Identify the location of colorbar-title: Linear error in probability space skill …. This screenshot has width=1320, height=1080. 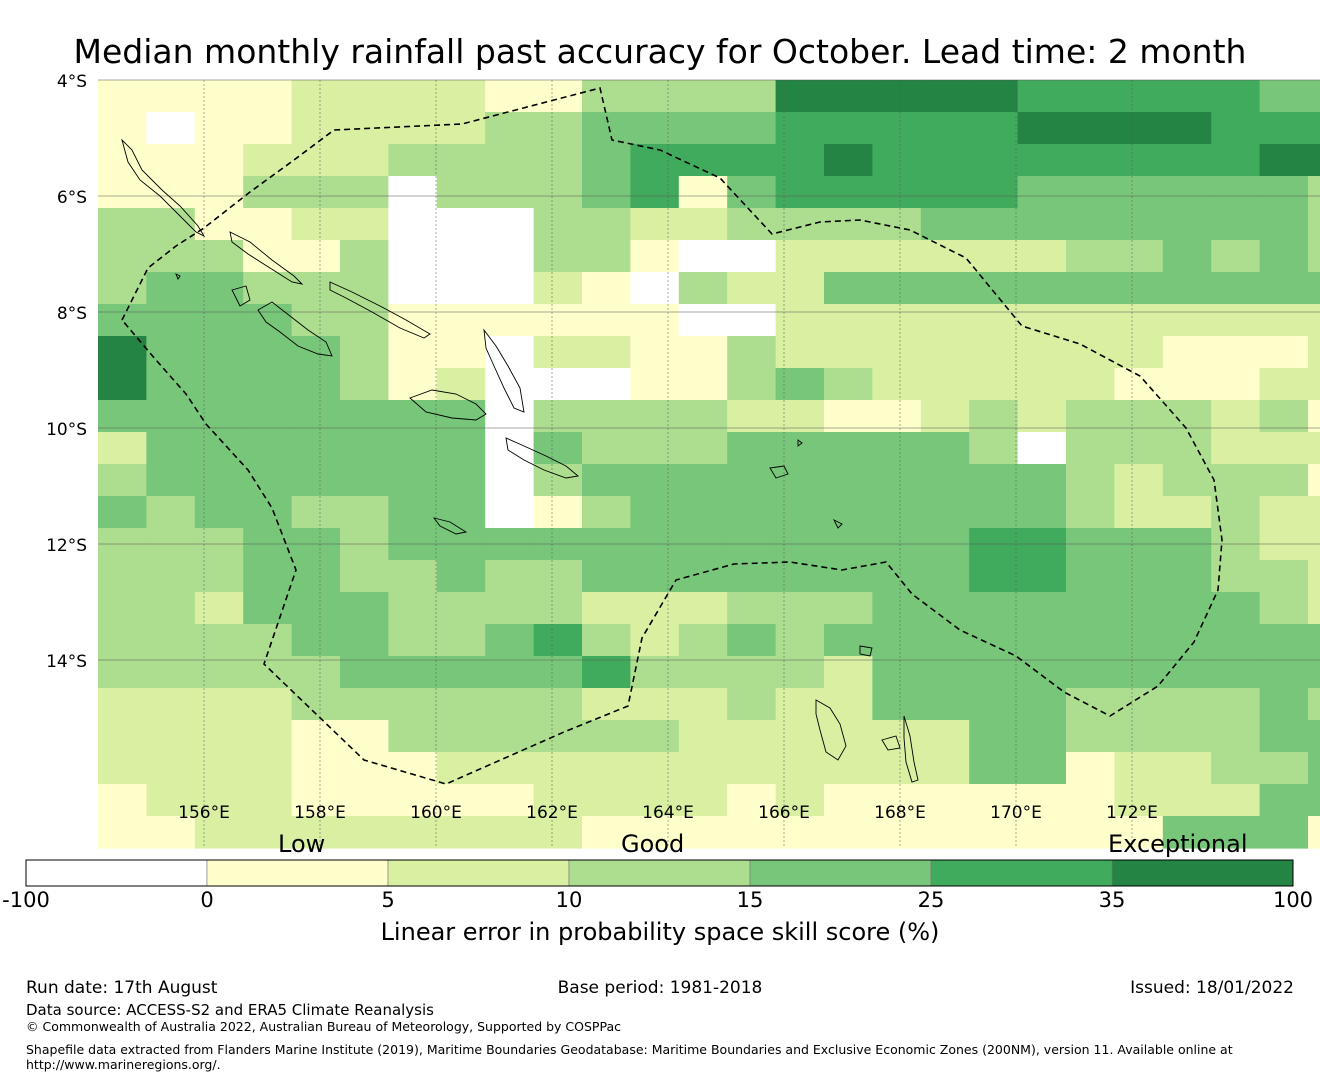
(660, 932).